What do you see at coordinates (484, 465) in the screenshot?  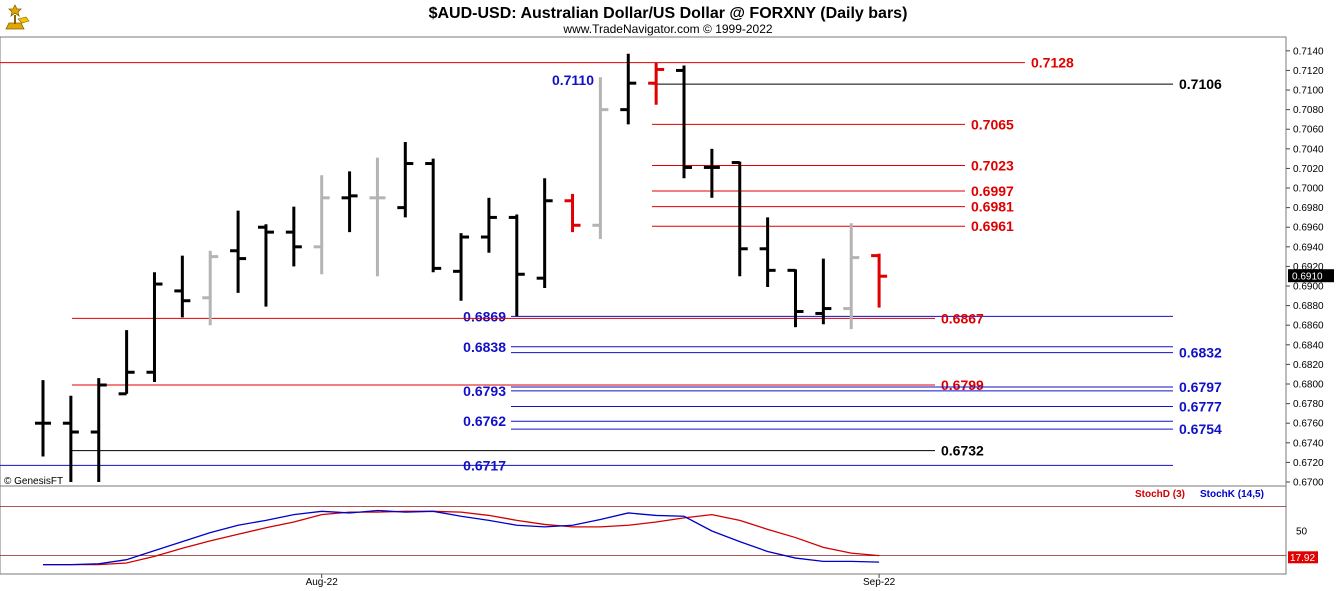 I see `level-label: 0.6717` at bounding box center [484, 465].